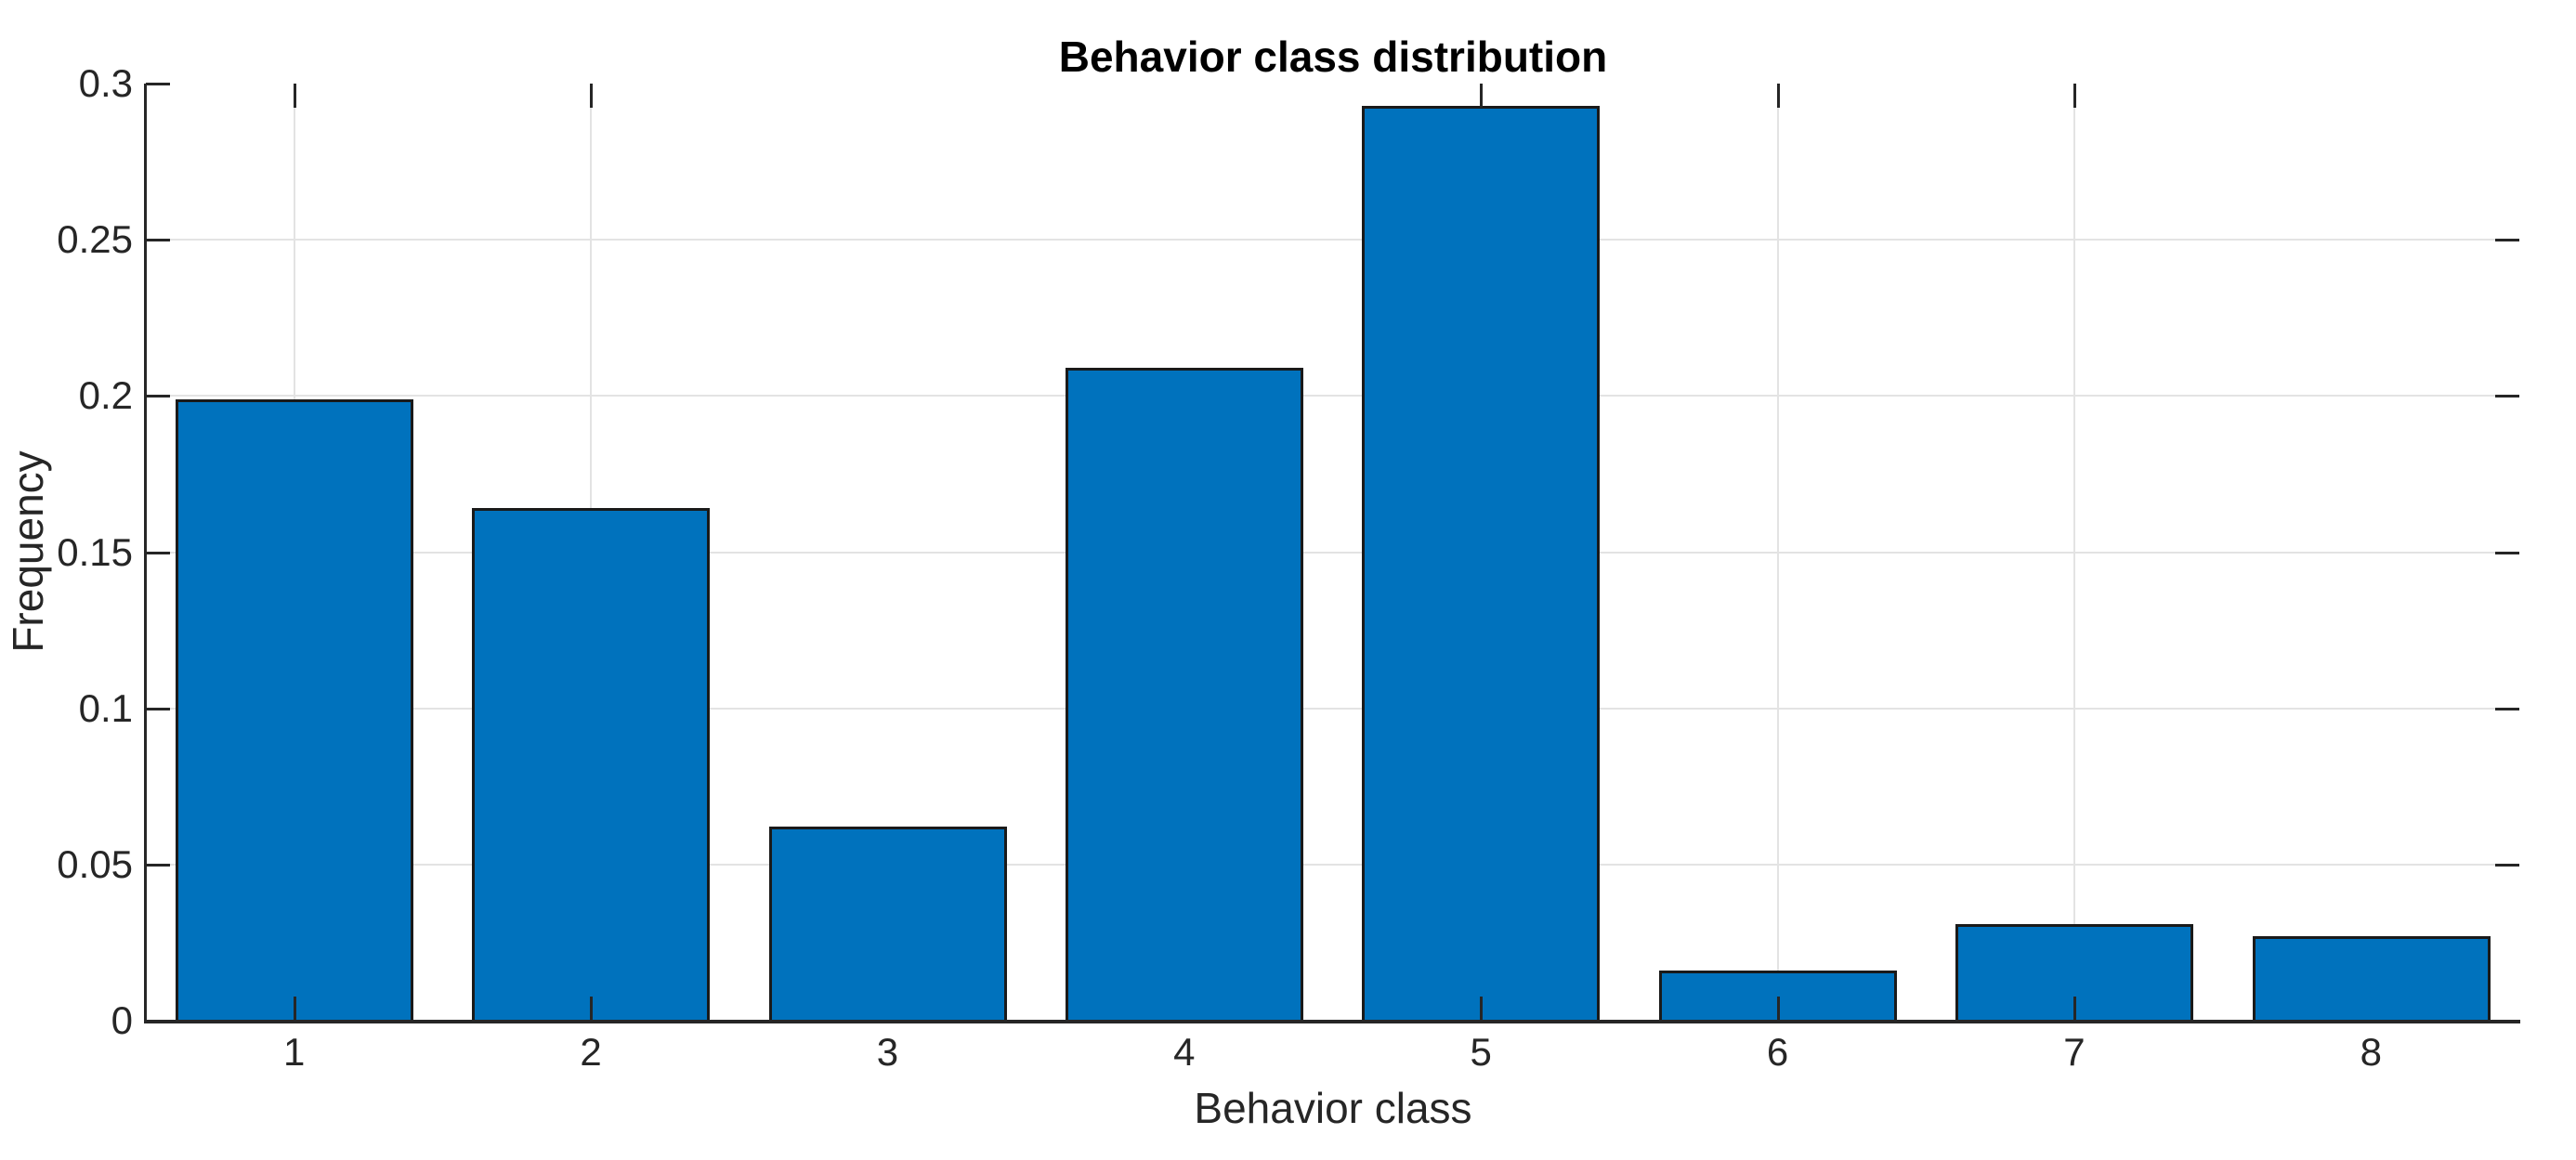 The height and width of the screenshot is (1160, 2576). I want to click on chart-title: Behavior class distribution, so click(1333, 57).